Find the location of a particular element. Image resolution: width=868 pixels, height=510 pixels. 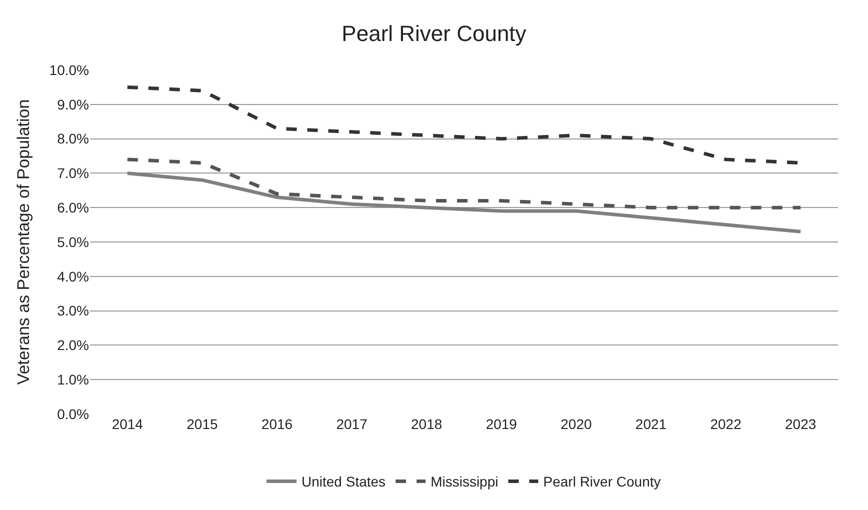

x-tick-label: 2023 is located at coordinates (800, 424).